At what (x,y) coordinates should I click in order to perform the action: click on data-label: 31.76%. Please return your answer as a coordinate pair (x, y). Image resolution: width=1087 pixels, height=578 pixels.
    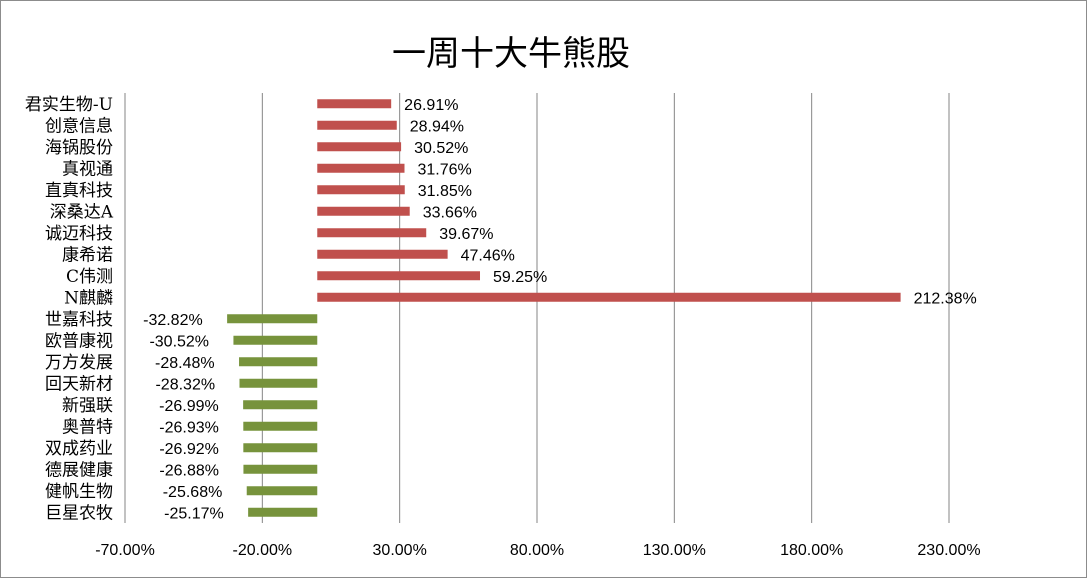
    Looking at the image, I should click on (445, 169).